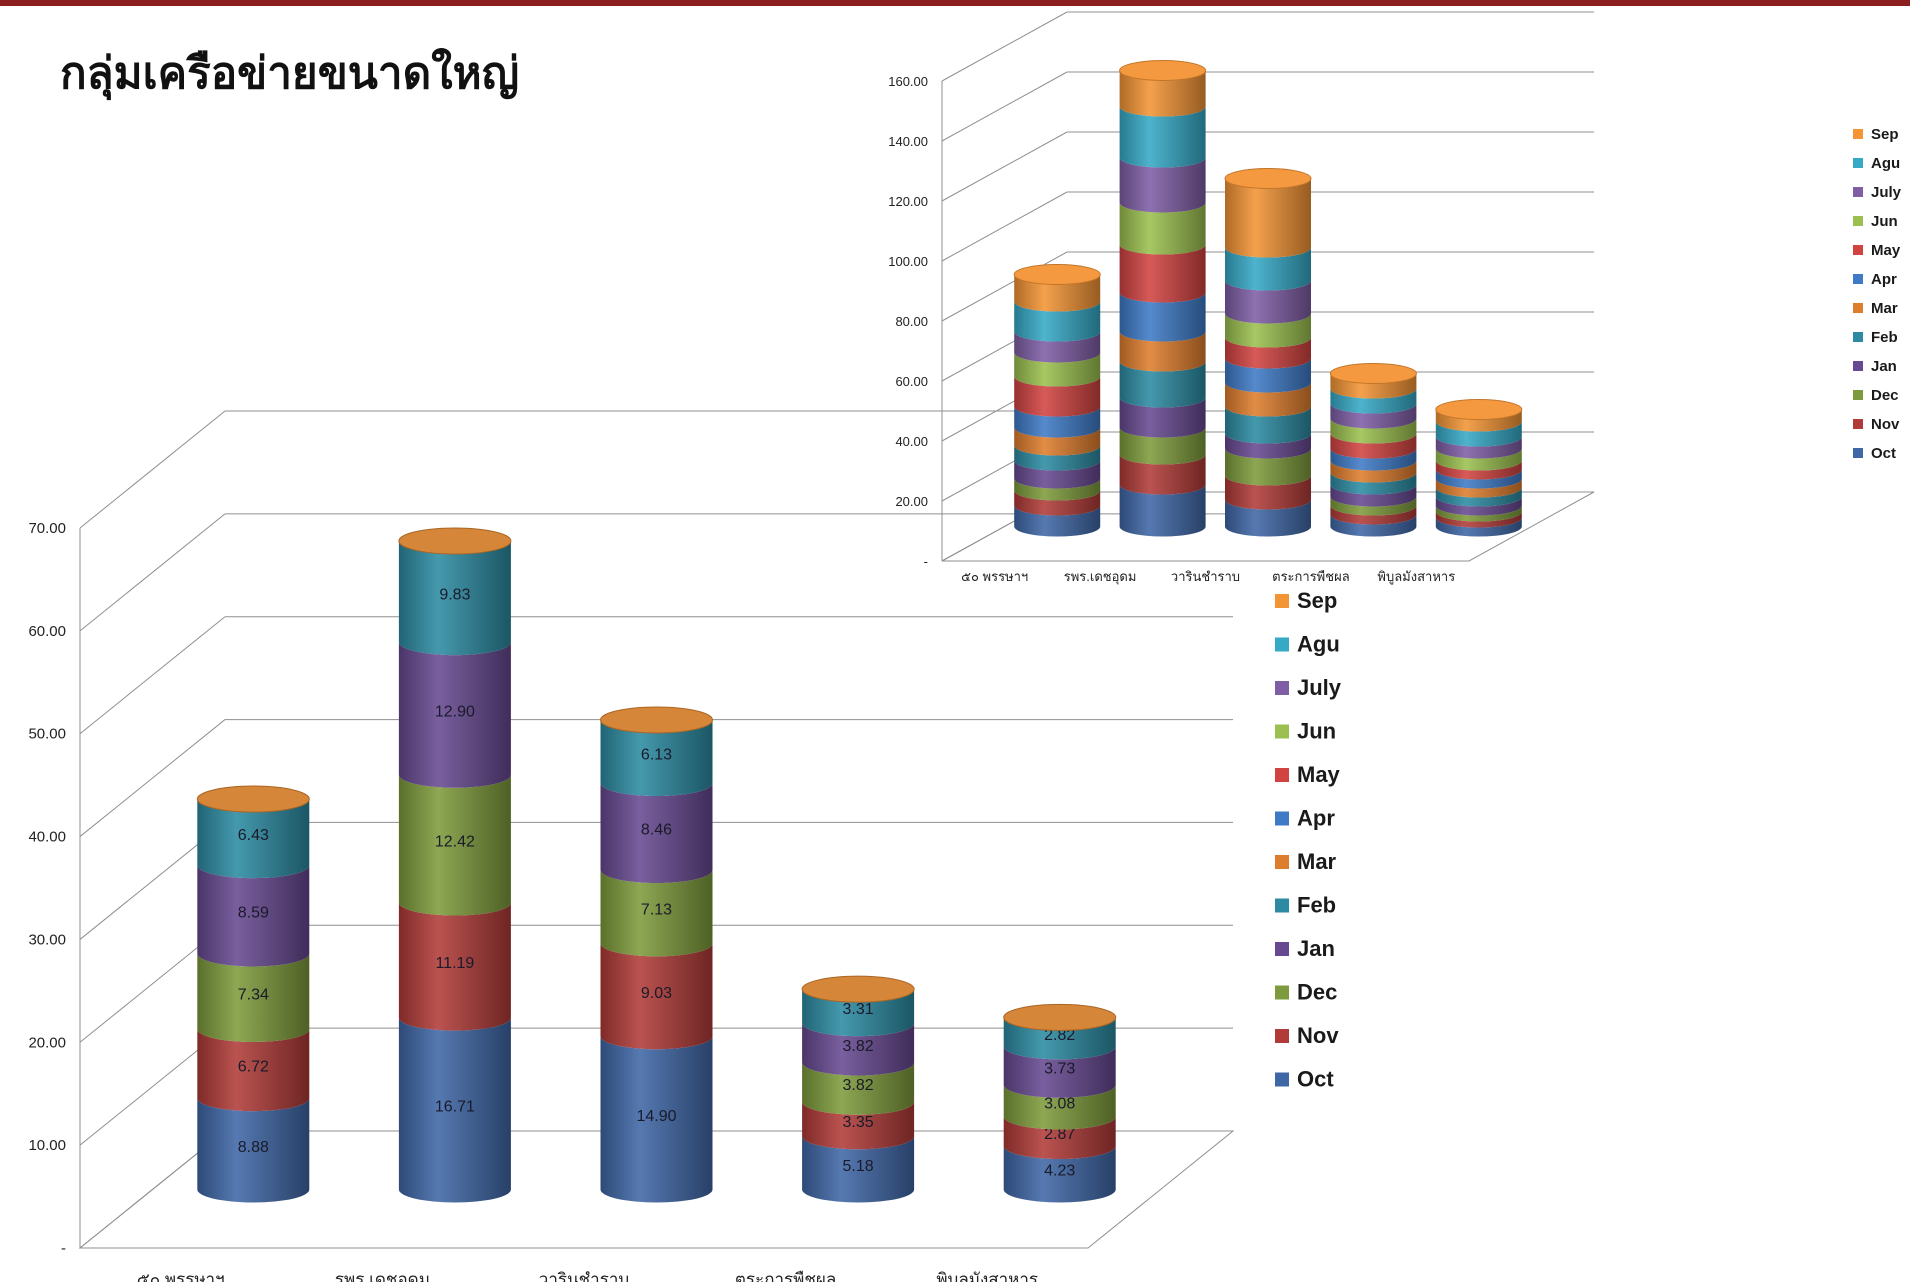  I want to click on large-data-label: 8.46, so click(656, 830).